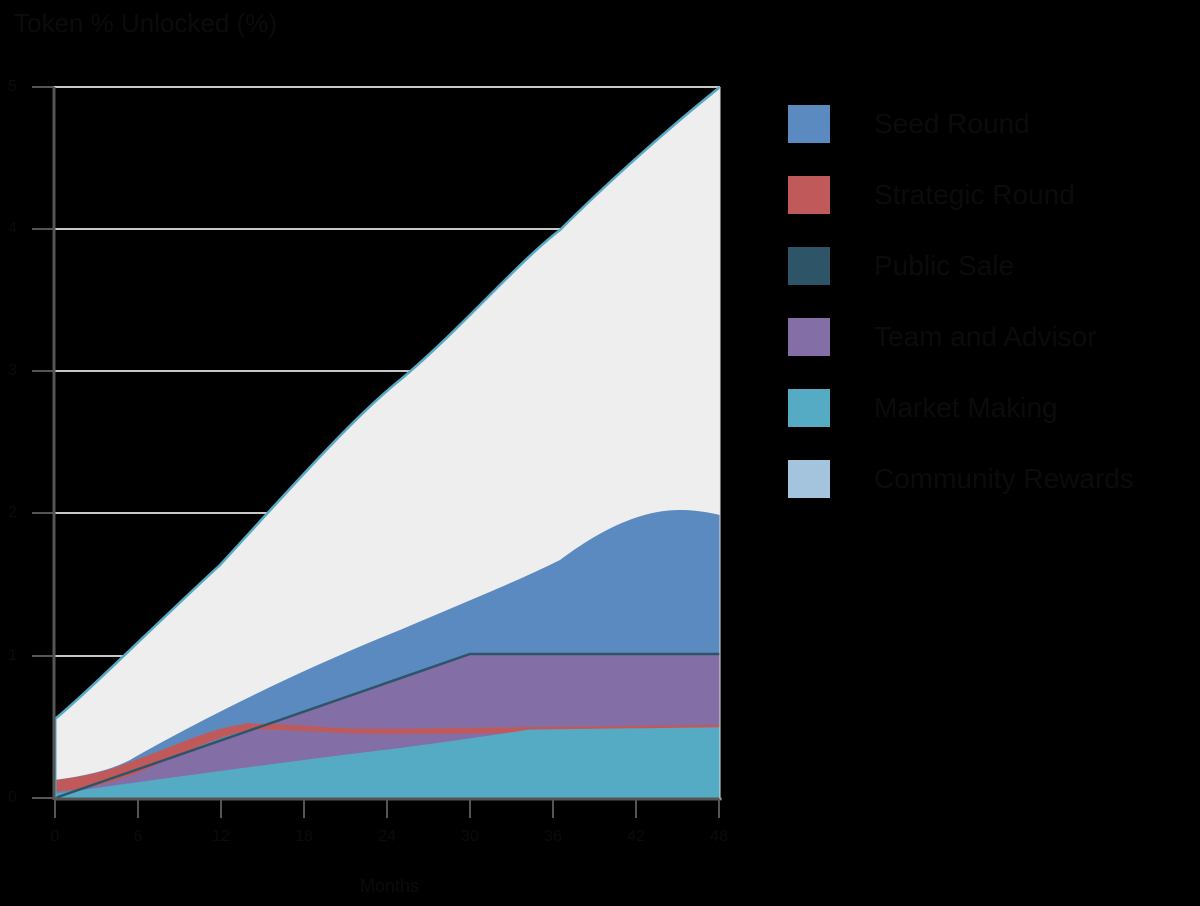 Image resolution: width=1200 pixels, height=906 pixels. Describe the element at coordinates (553, 836) in the screenshot. I see `x-tick-label: 36` at that location.